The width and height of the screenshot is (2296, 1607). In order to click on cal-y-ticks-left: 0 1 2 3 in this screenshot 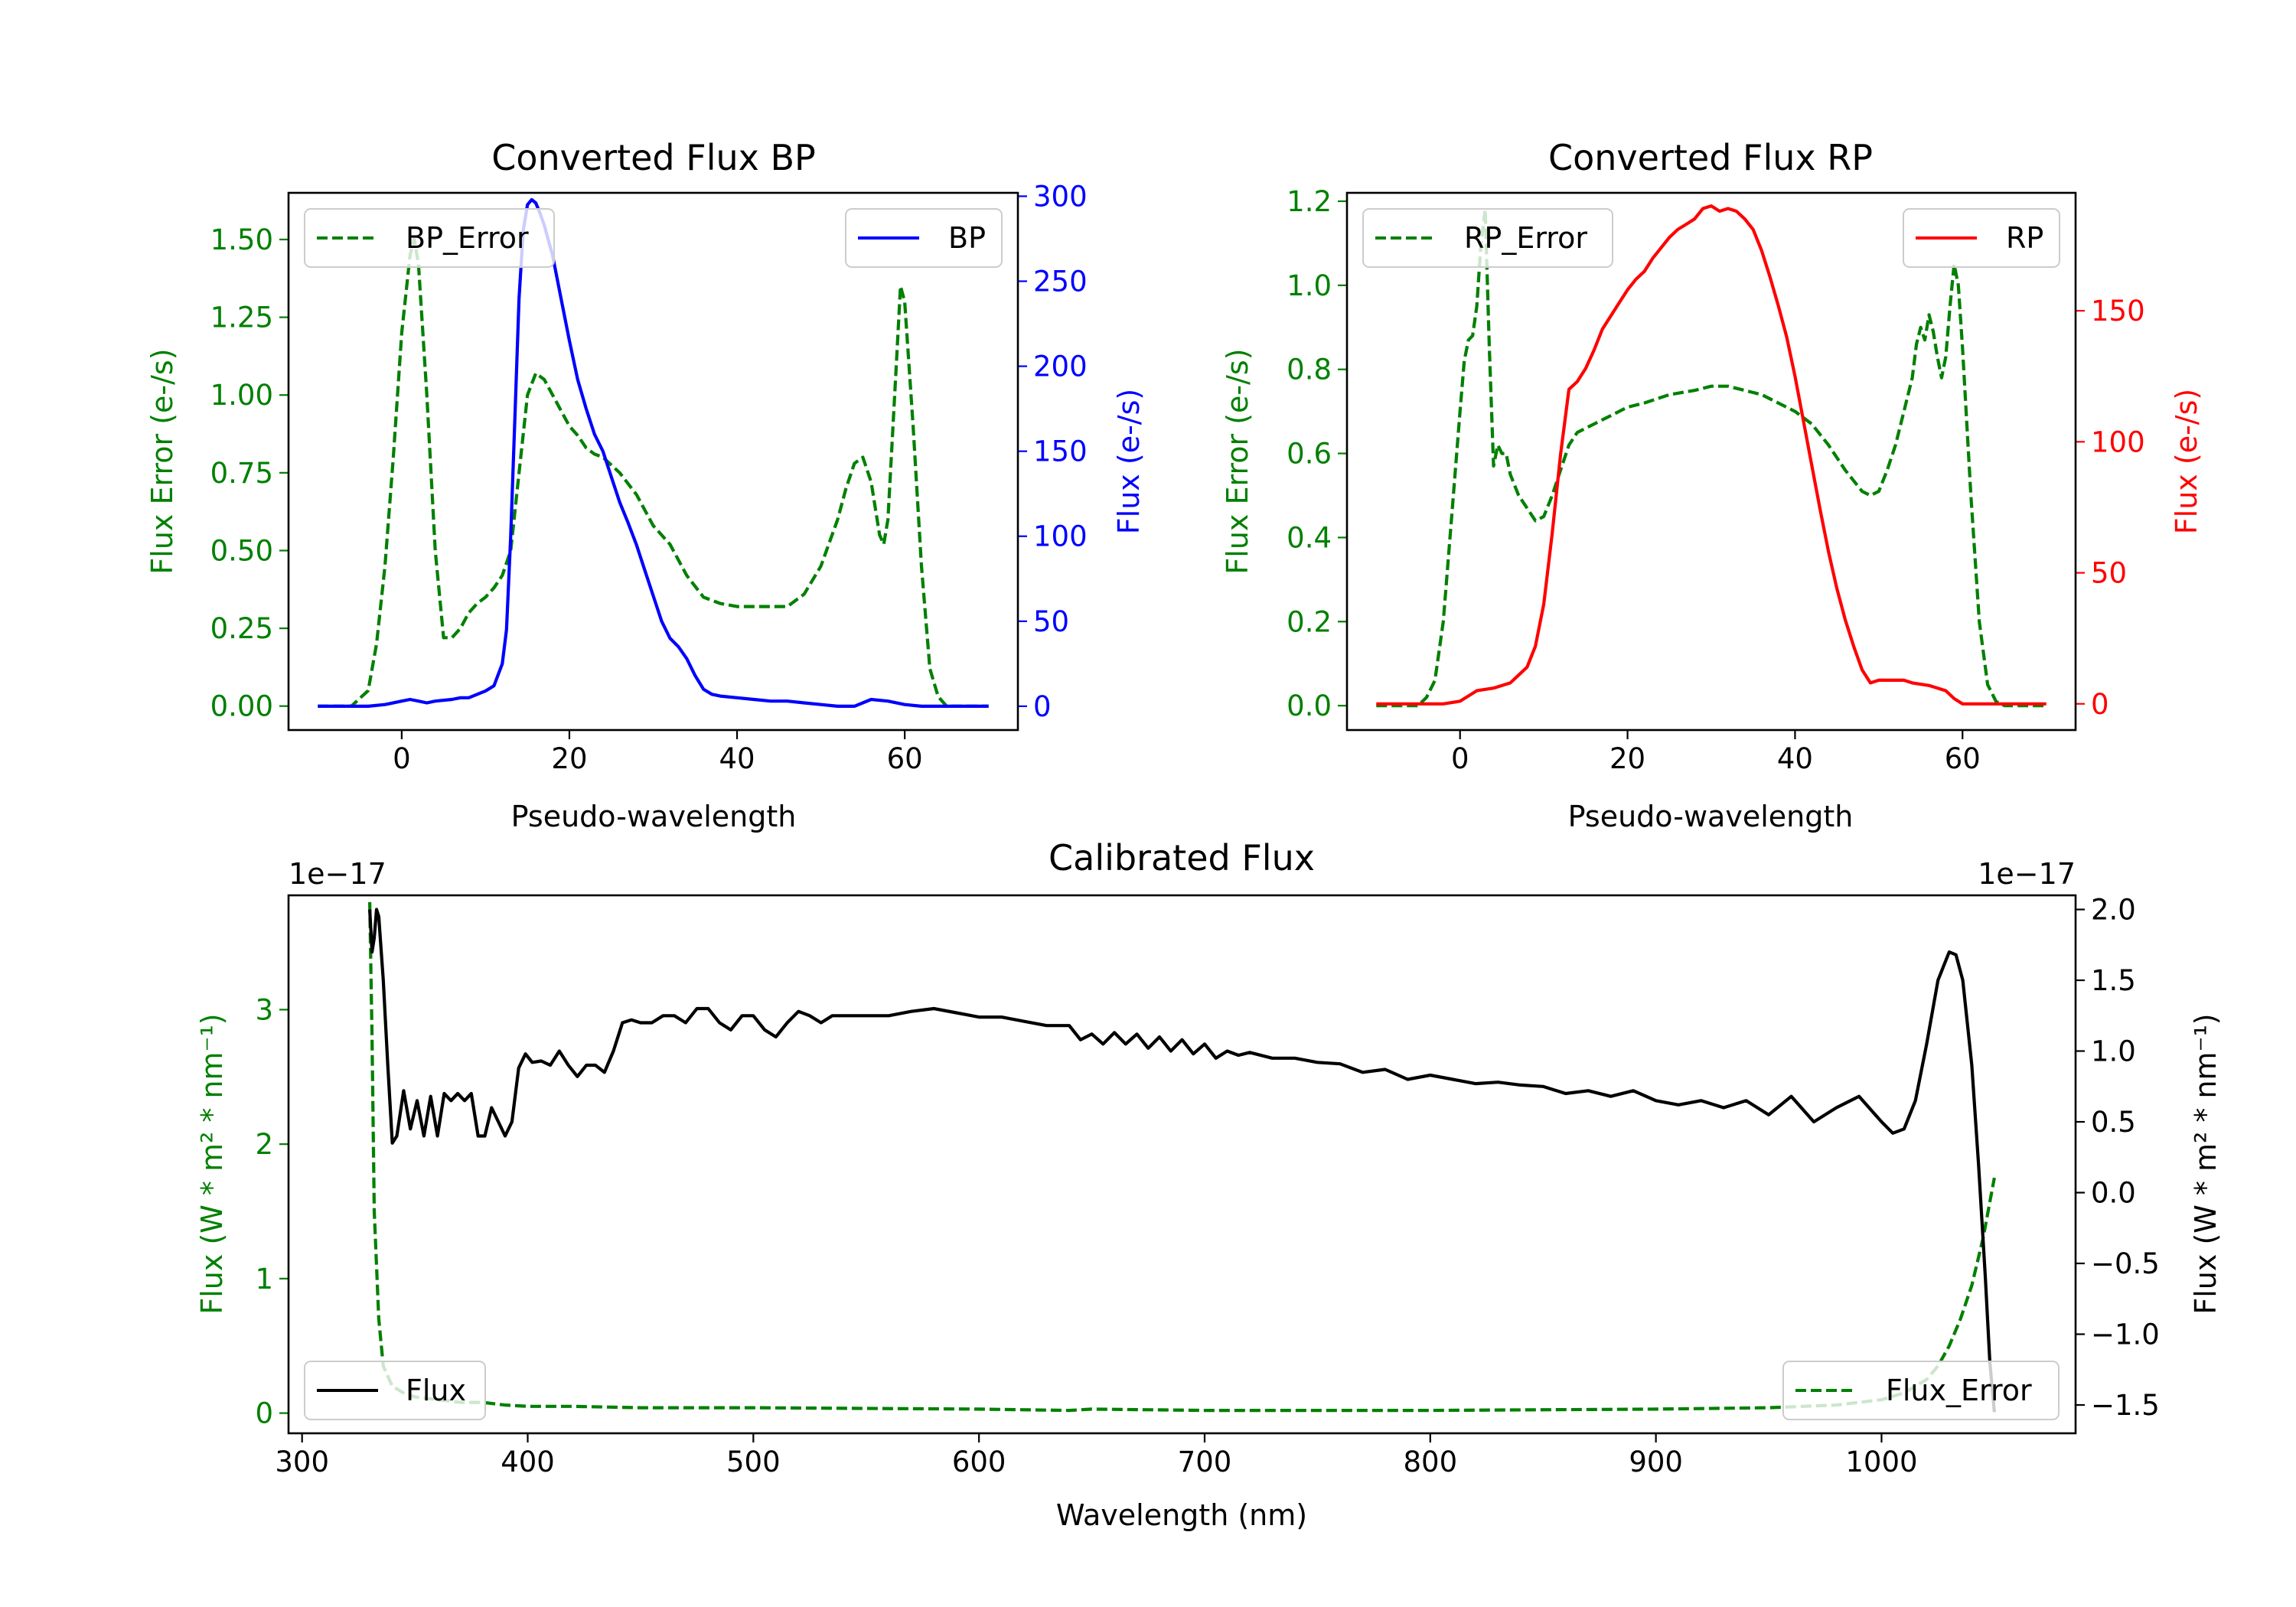, I will do `click(272, 1211)`.